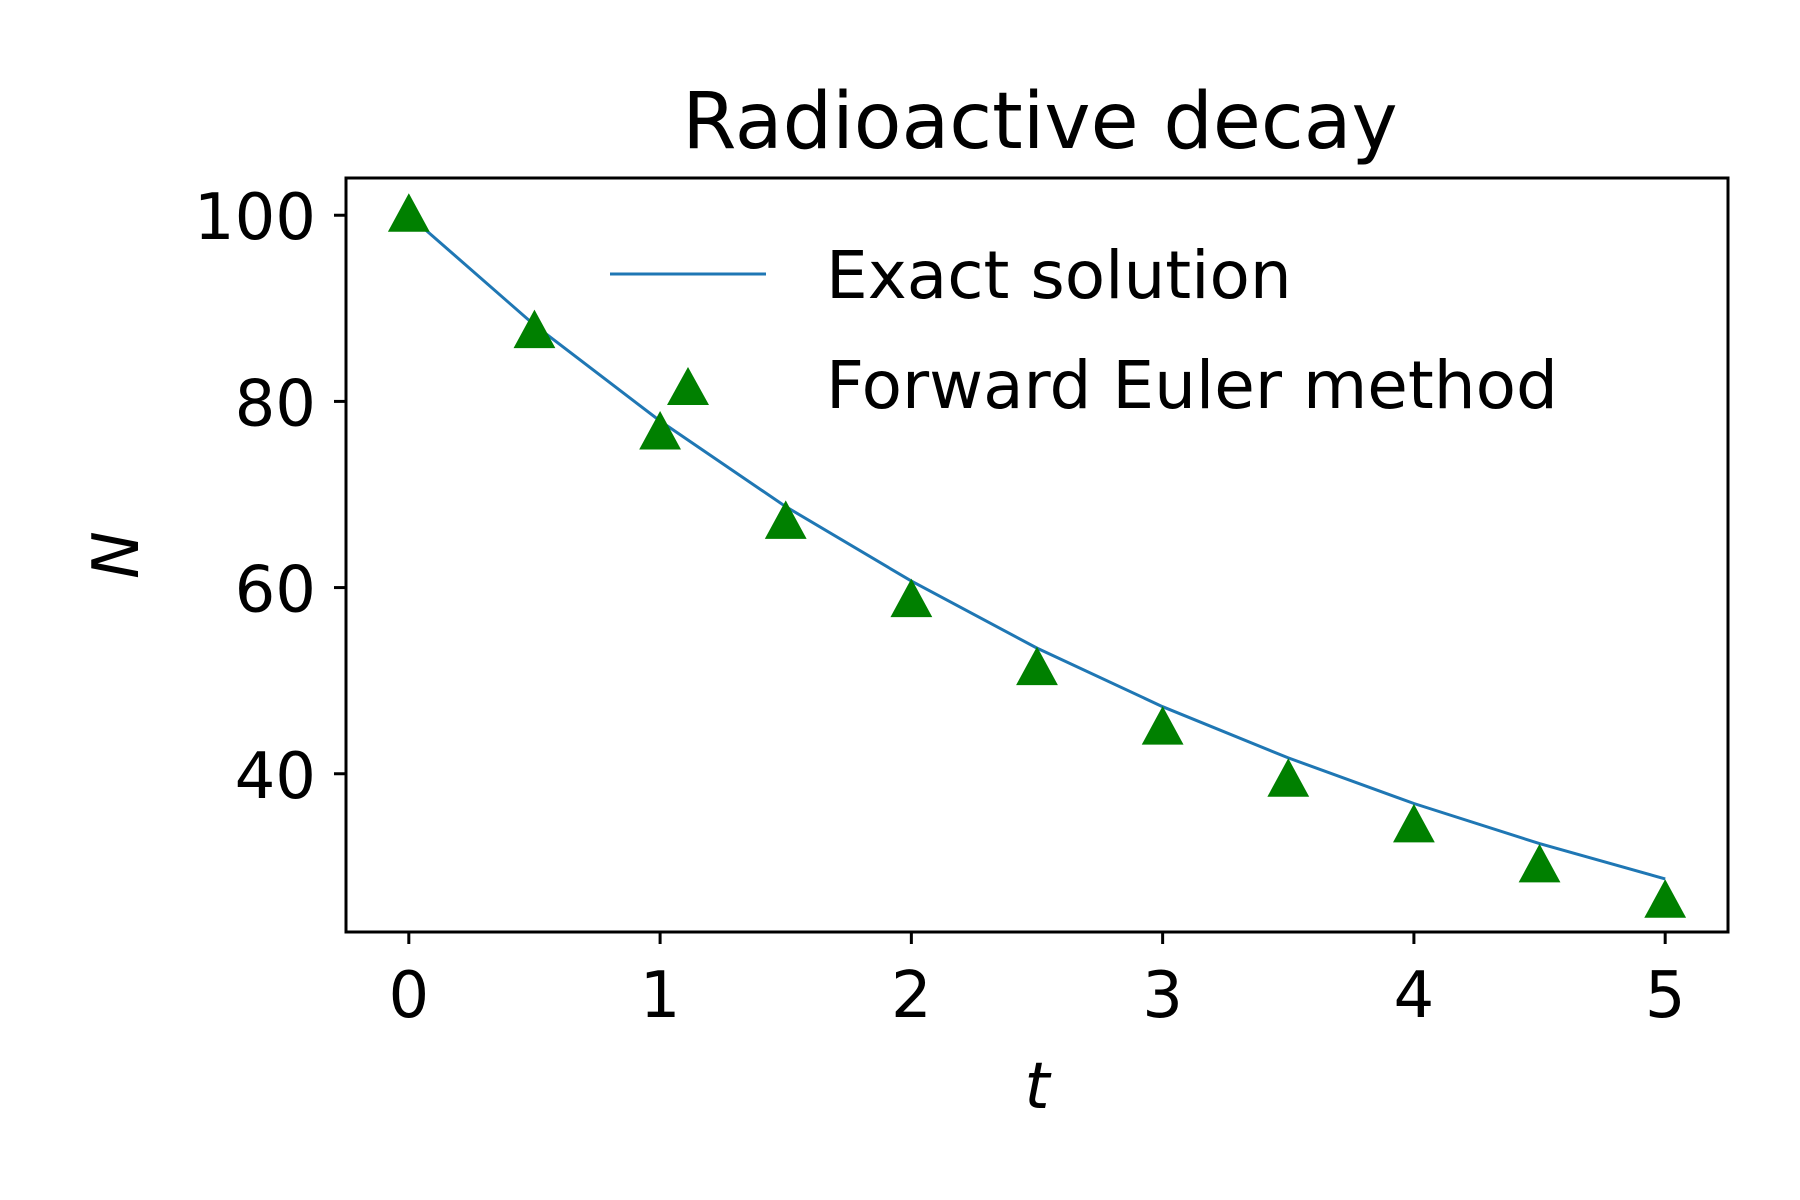 The image size is (1800, 1200). Describe the element at coordinates (255, 218) in the screenshot. I see `y-tick-label: 100` at that location.